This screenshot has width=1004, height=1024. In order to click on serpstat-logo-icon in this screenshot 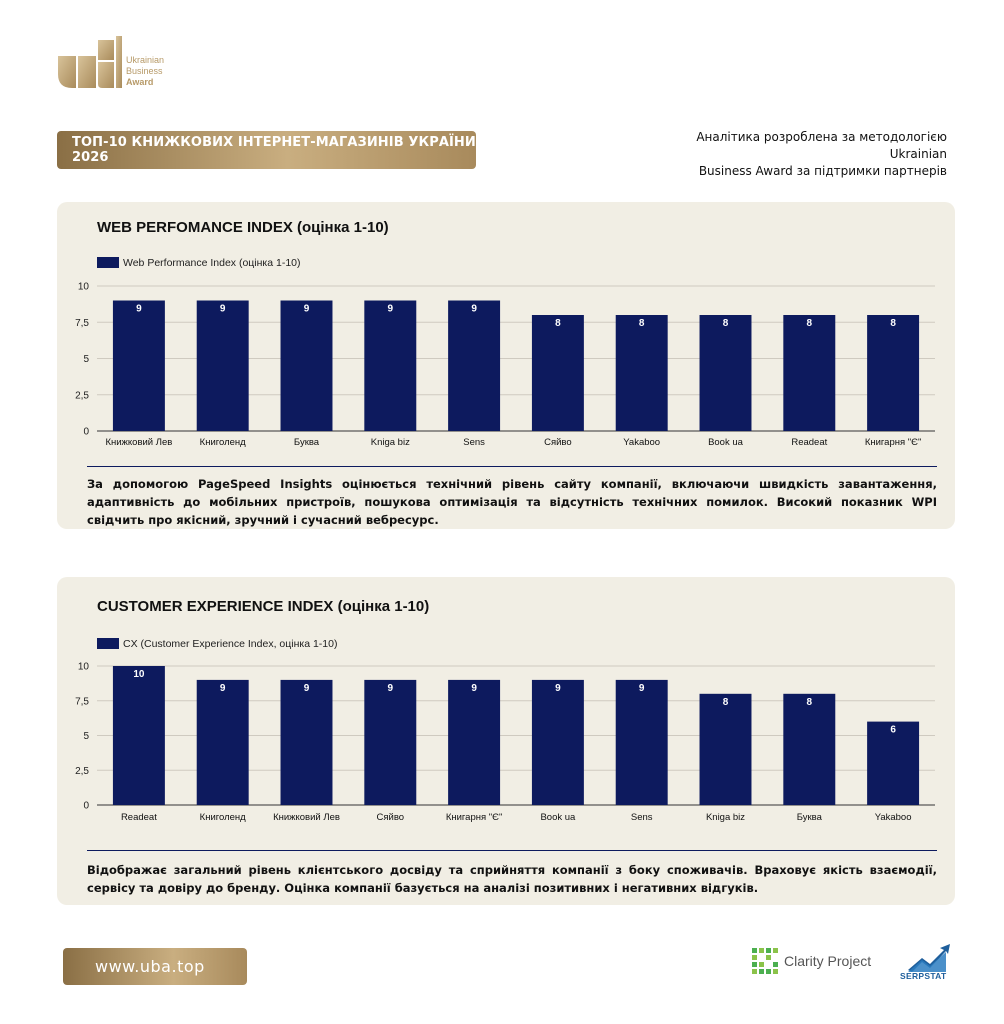, I will do `click(929, 958)`.